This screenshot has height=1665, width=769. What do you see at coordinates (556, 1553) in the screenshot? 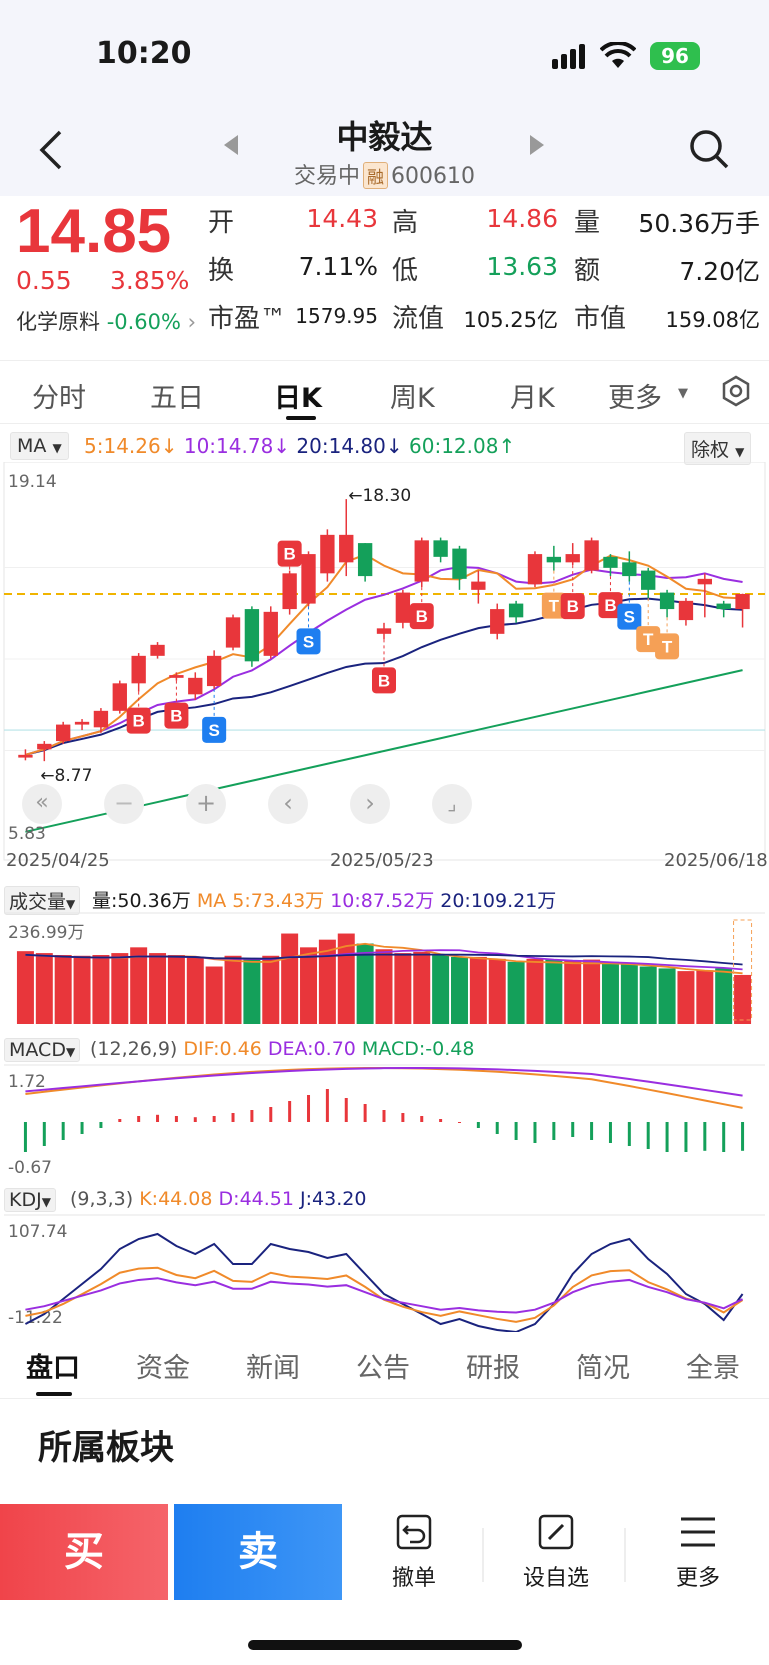
I see `add-watchlist-button: 设自选` at bounding box center [556, 1553].